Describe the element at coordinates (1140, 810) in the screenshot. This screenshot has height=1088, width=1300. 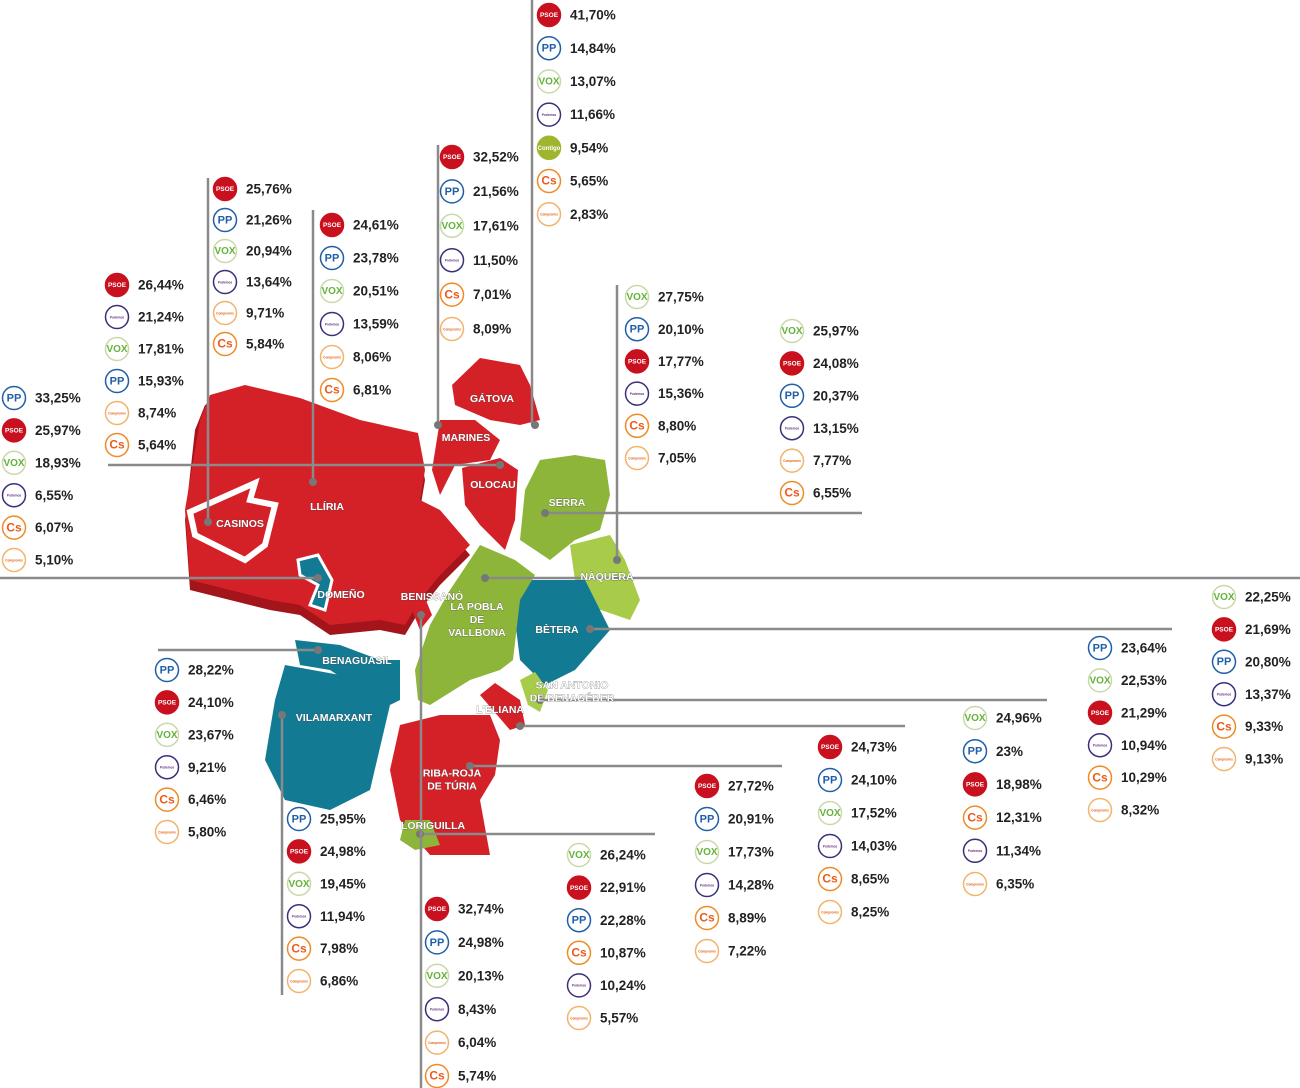
I see `vote-share: 8,32%` at that location.